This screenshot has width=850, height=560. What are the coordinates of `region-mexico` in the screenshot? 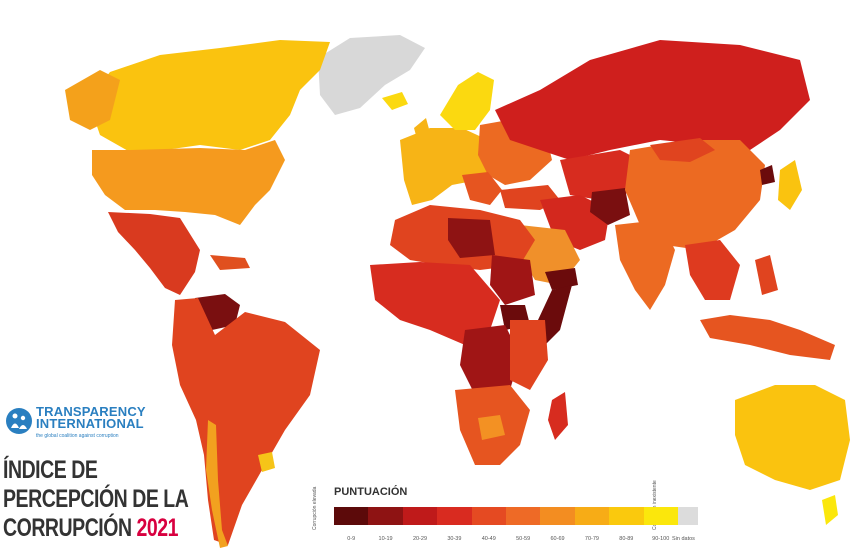 It's located at (154, 253).